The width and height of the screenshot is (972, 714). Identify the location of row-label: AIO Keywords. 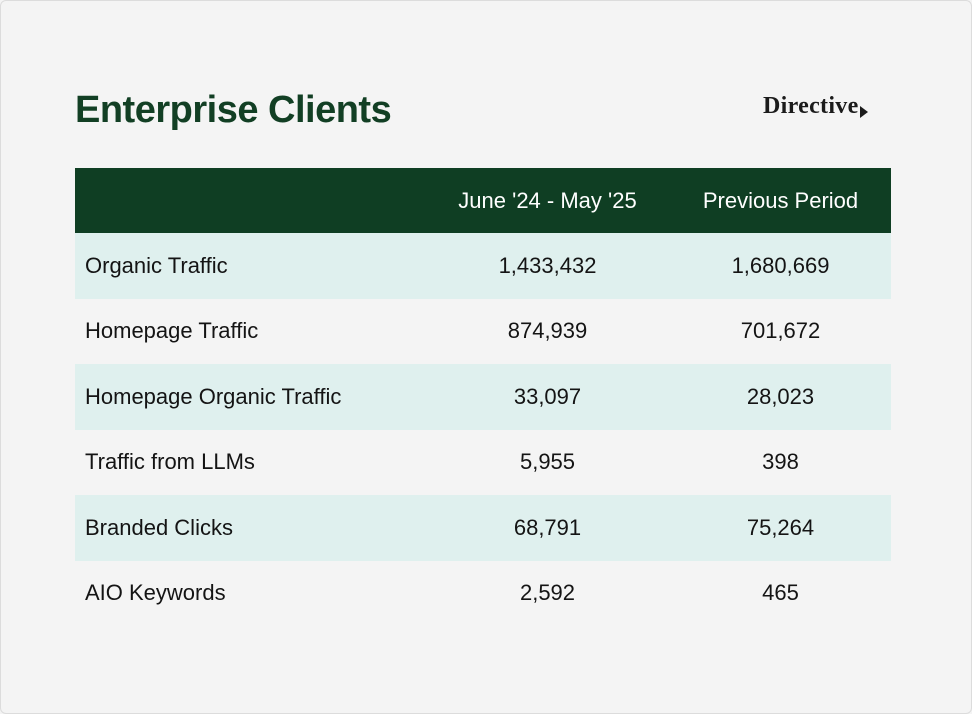
(155, 593).